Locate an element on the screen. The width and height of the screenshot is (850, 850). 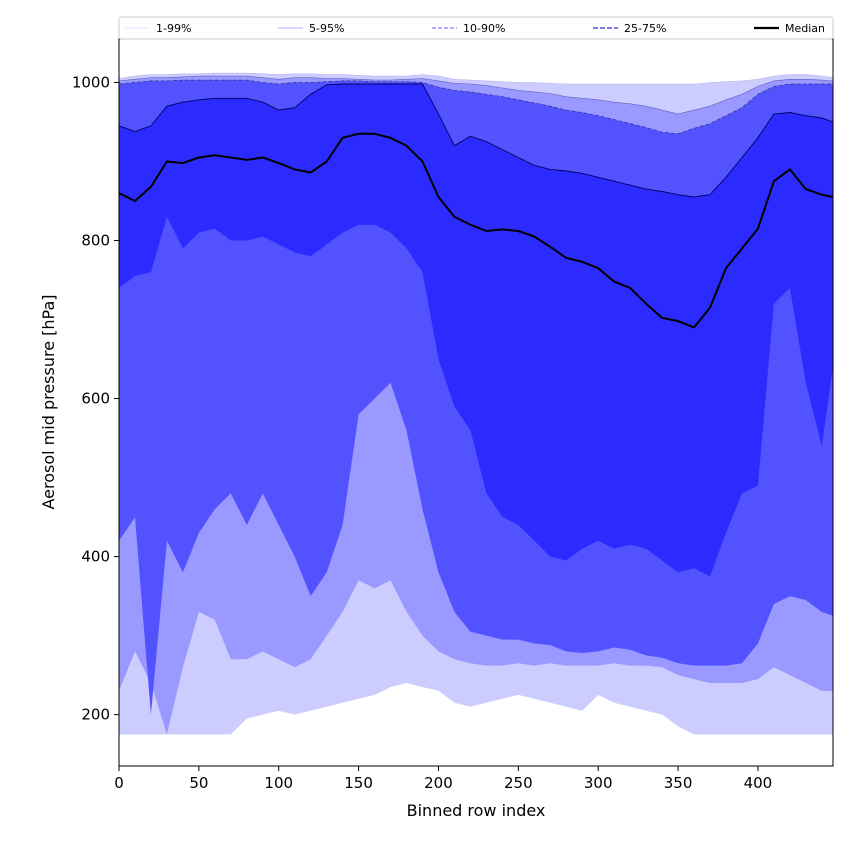
x-tick-label: 50 is located at coordinates (198, 783).